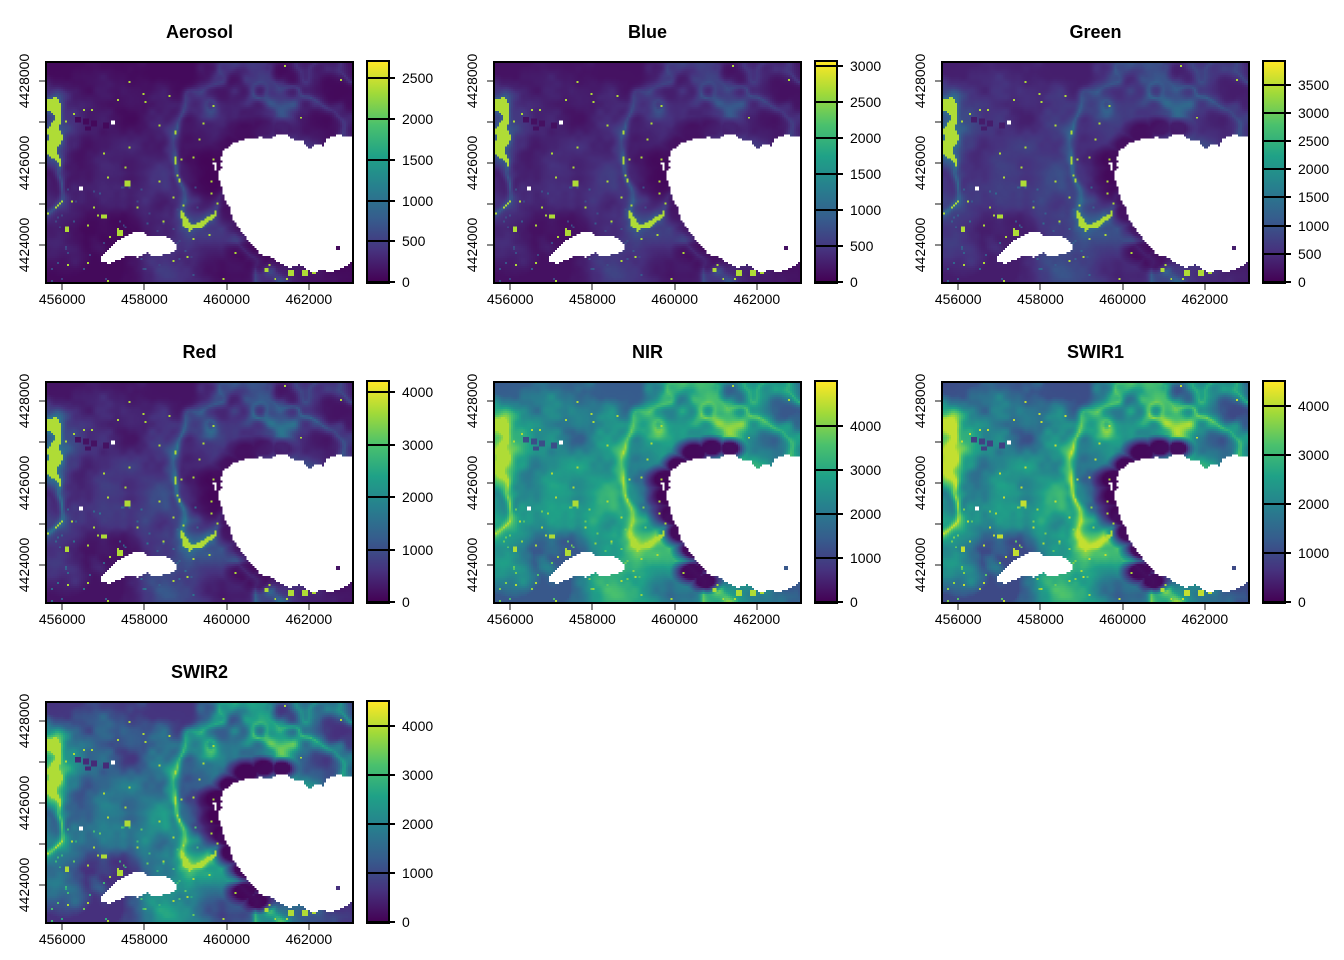 Image resolution: width=1344 pixels, height=960 pixels. Describe the element at coordinates (510, 299) in the screenshot. I see `x-axis-tick-label: 456000` at that location.